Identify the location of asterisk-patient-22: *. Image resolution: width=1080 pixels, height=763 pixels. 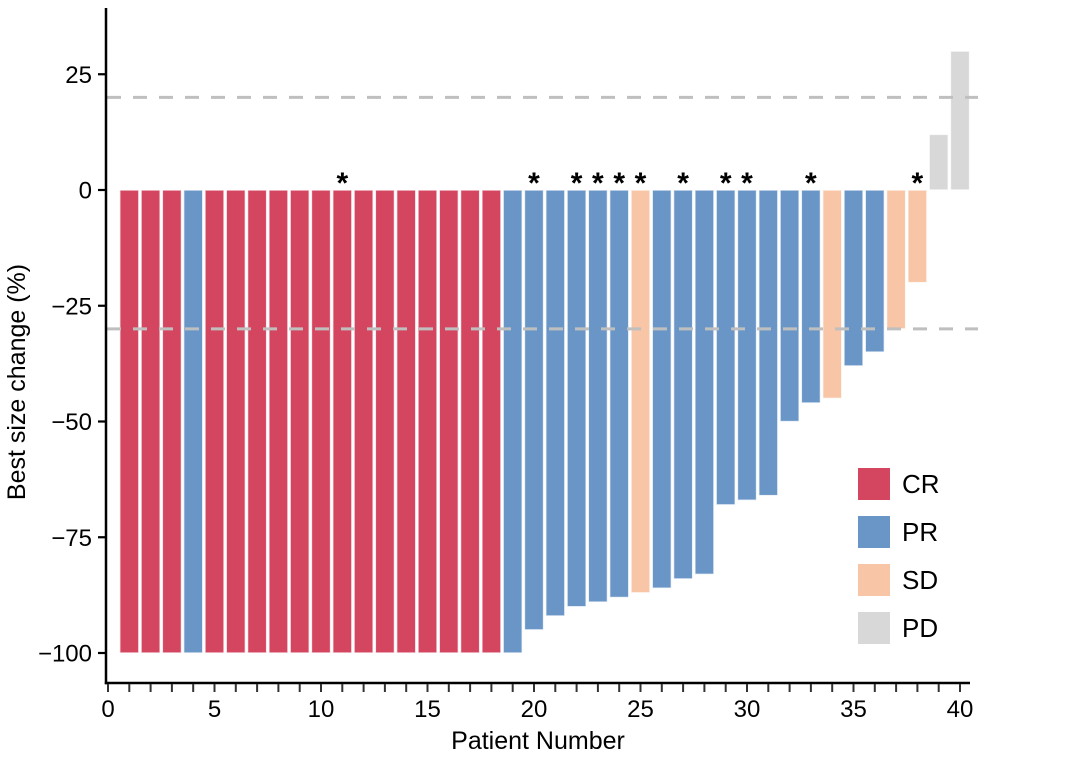
(577, 183).